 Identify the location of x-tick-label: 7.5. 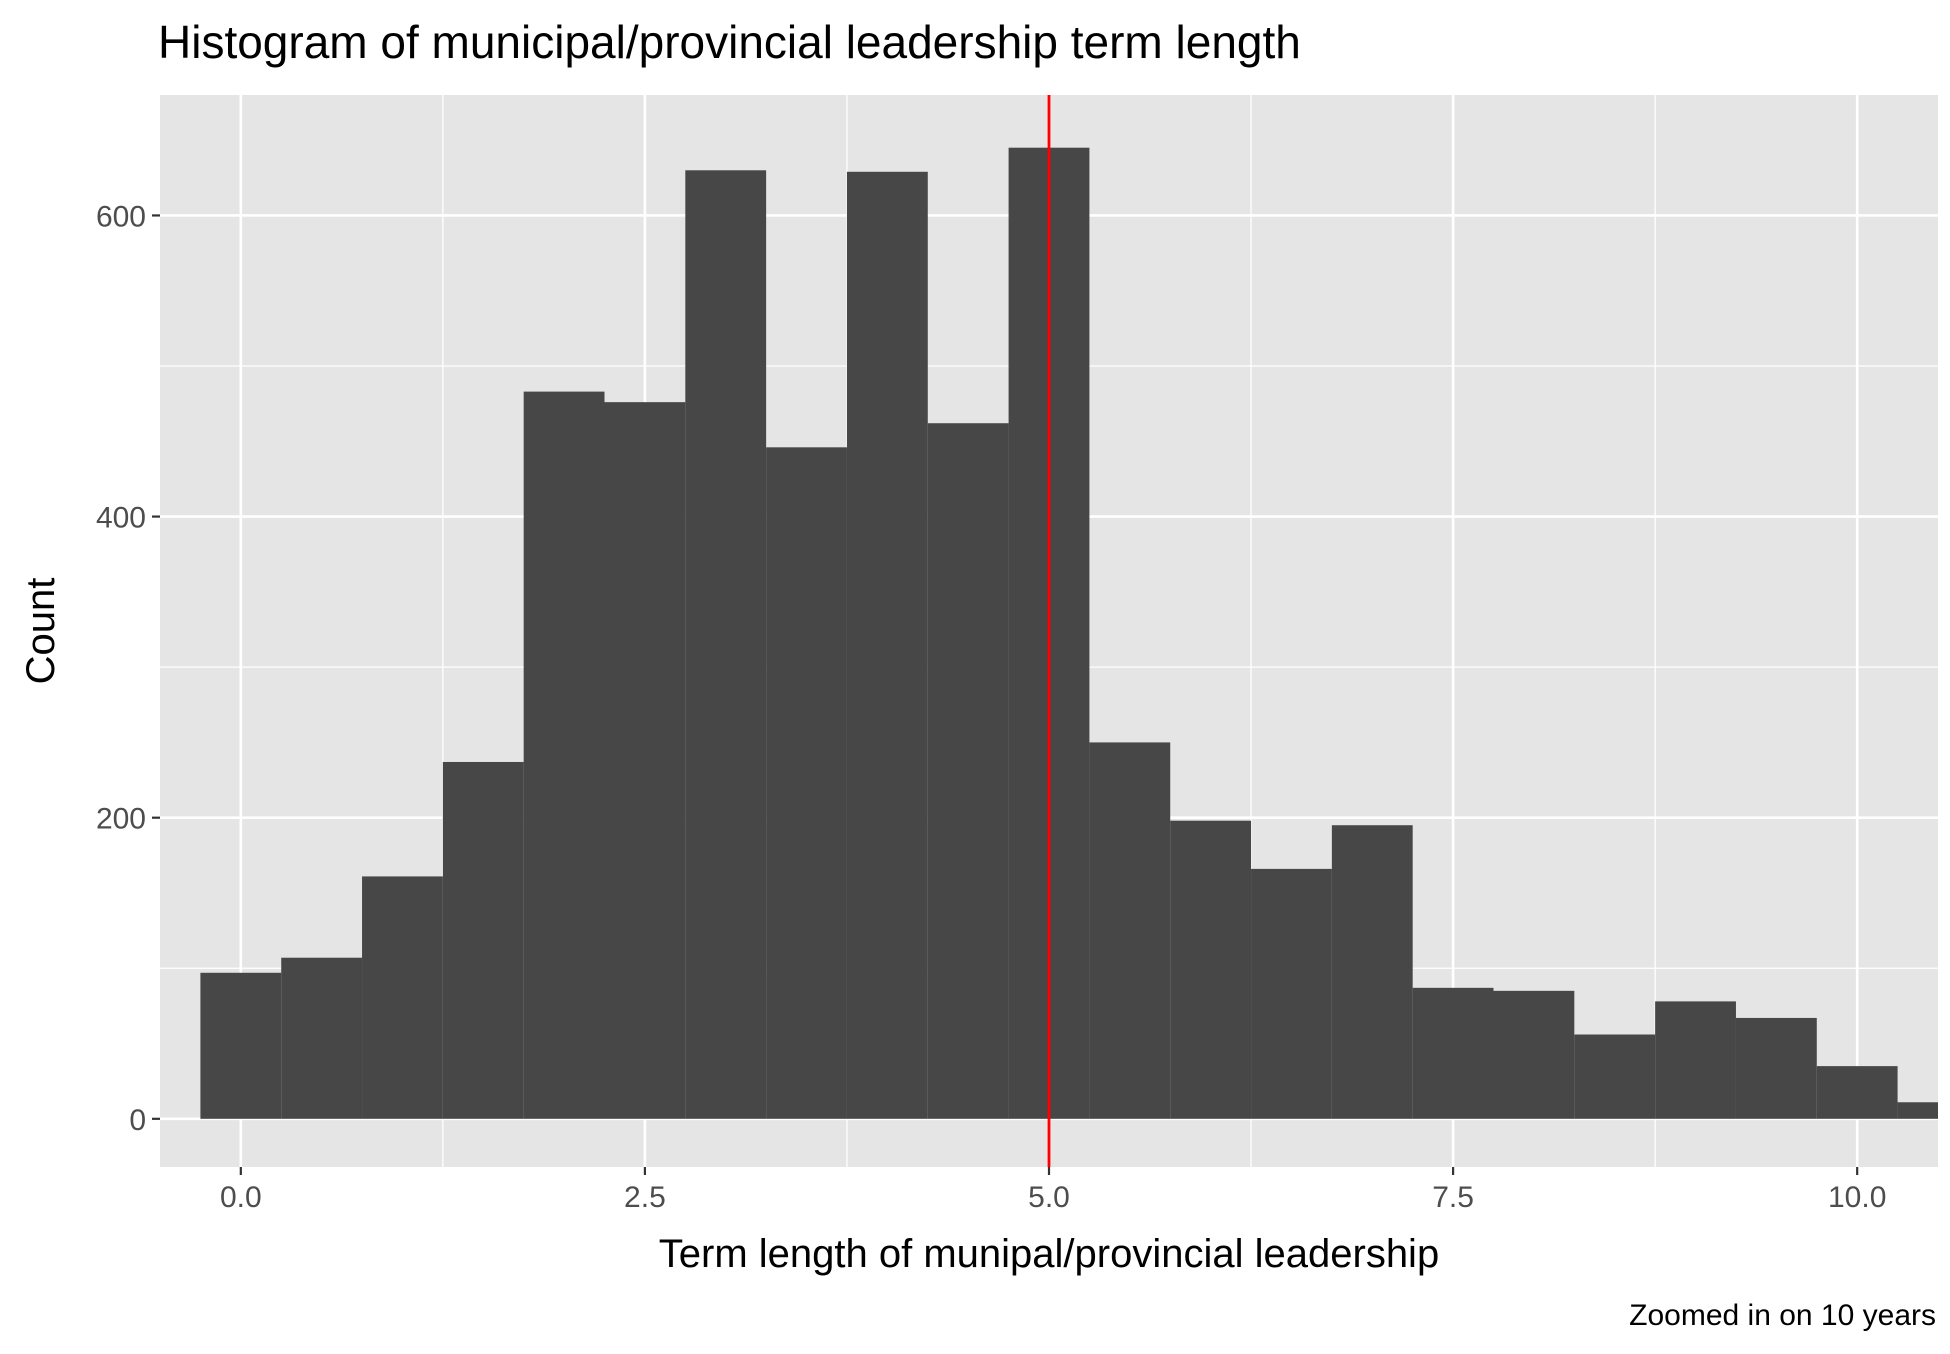
(1453, 1197).